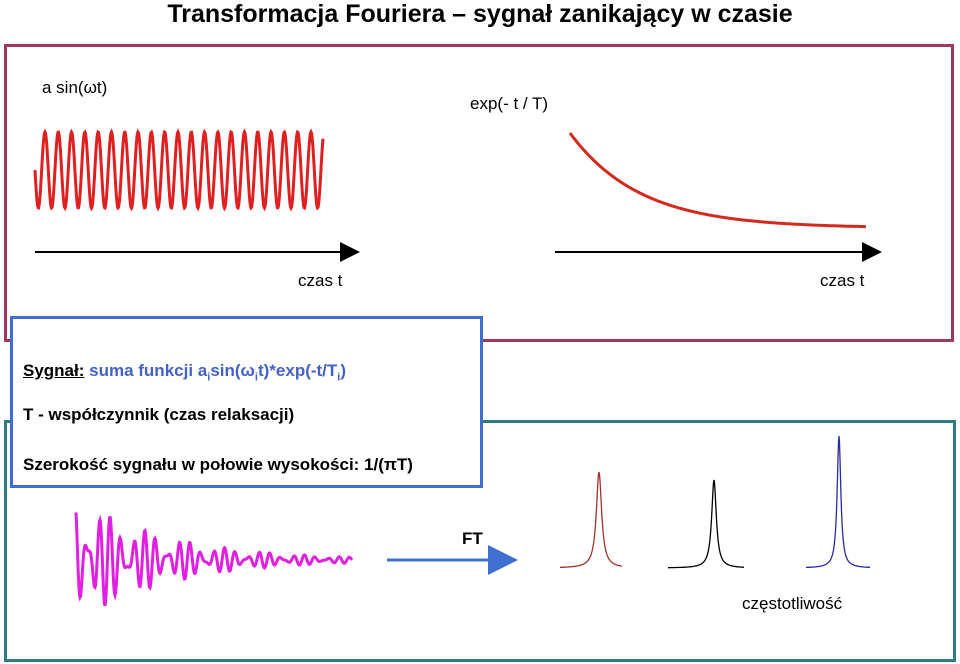 This screenshot has width=960, height=664. I want to click on sine-wave, so click(179, 170).